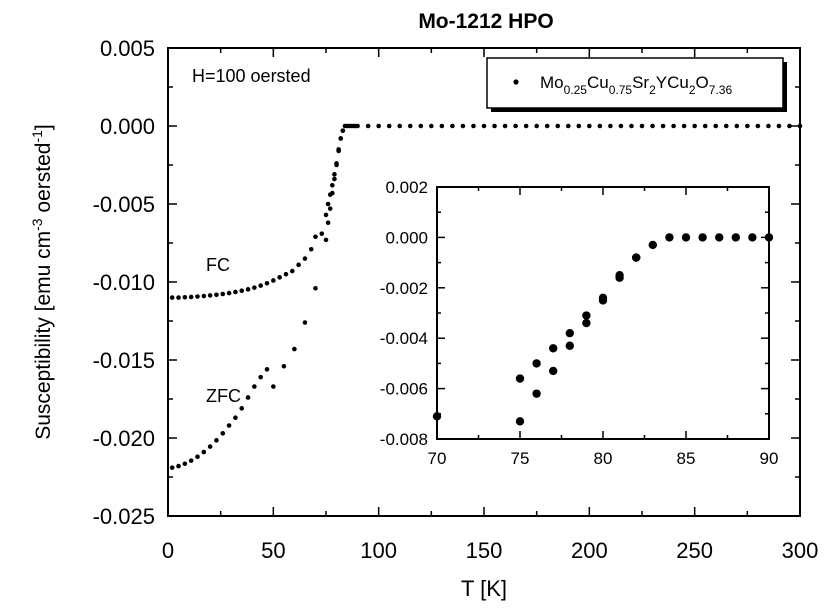 The image size is (830, 608). I want to click on chart-title: Mo-1212 HPO, so click(485, 21).